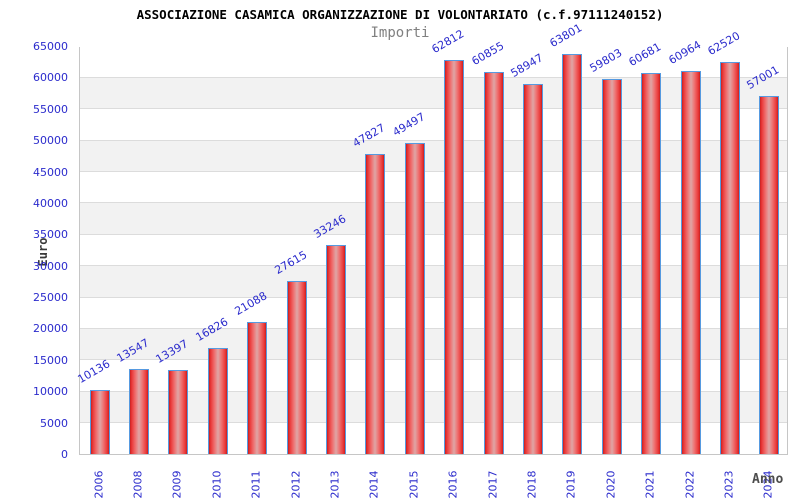 This screenshot has height=500, width=800. What do you see at coordinates (217, 484) in the screenshot?
I see `x-tick-label: 2010` at bounding box center [217, 484].